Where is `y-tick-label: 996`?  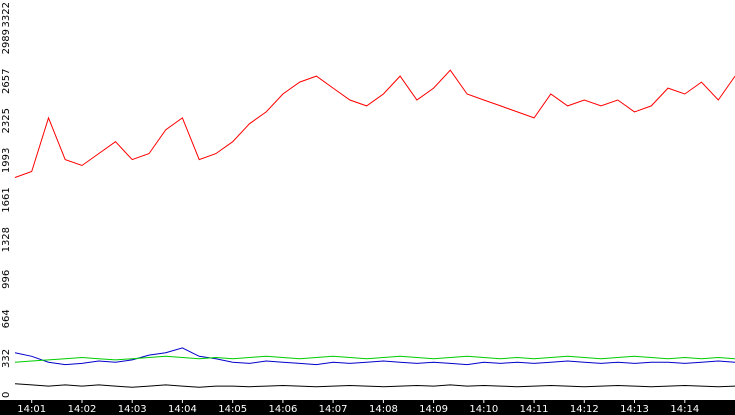 y-tick-label: 996 is located at coordinates (6, 279).